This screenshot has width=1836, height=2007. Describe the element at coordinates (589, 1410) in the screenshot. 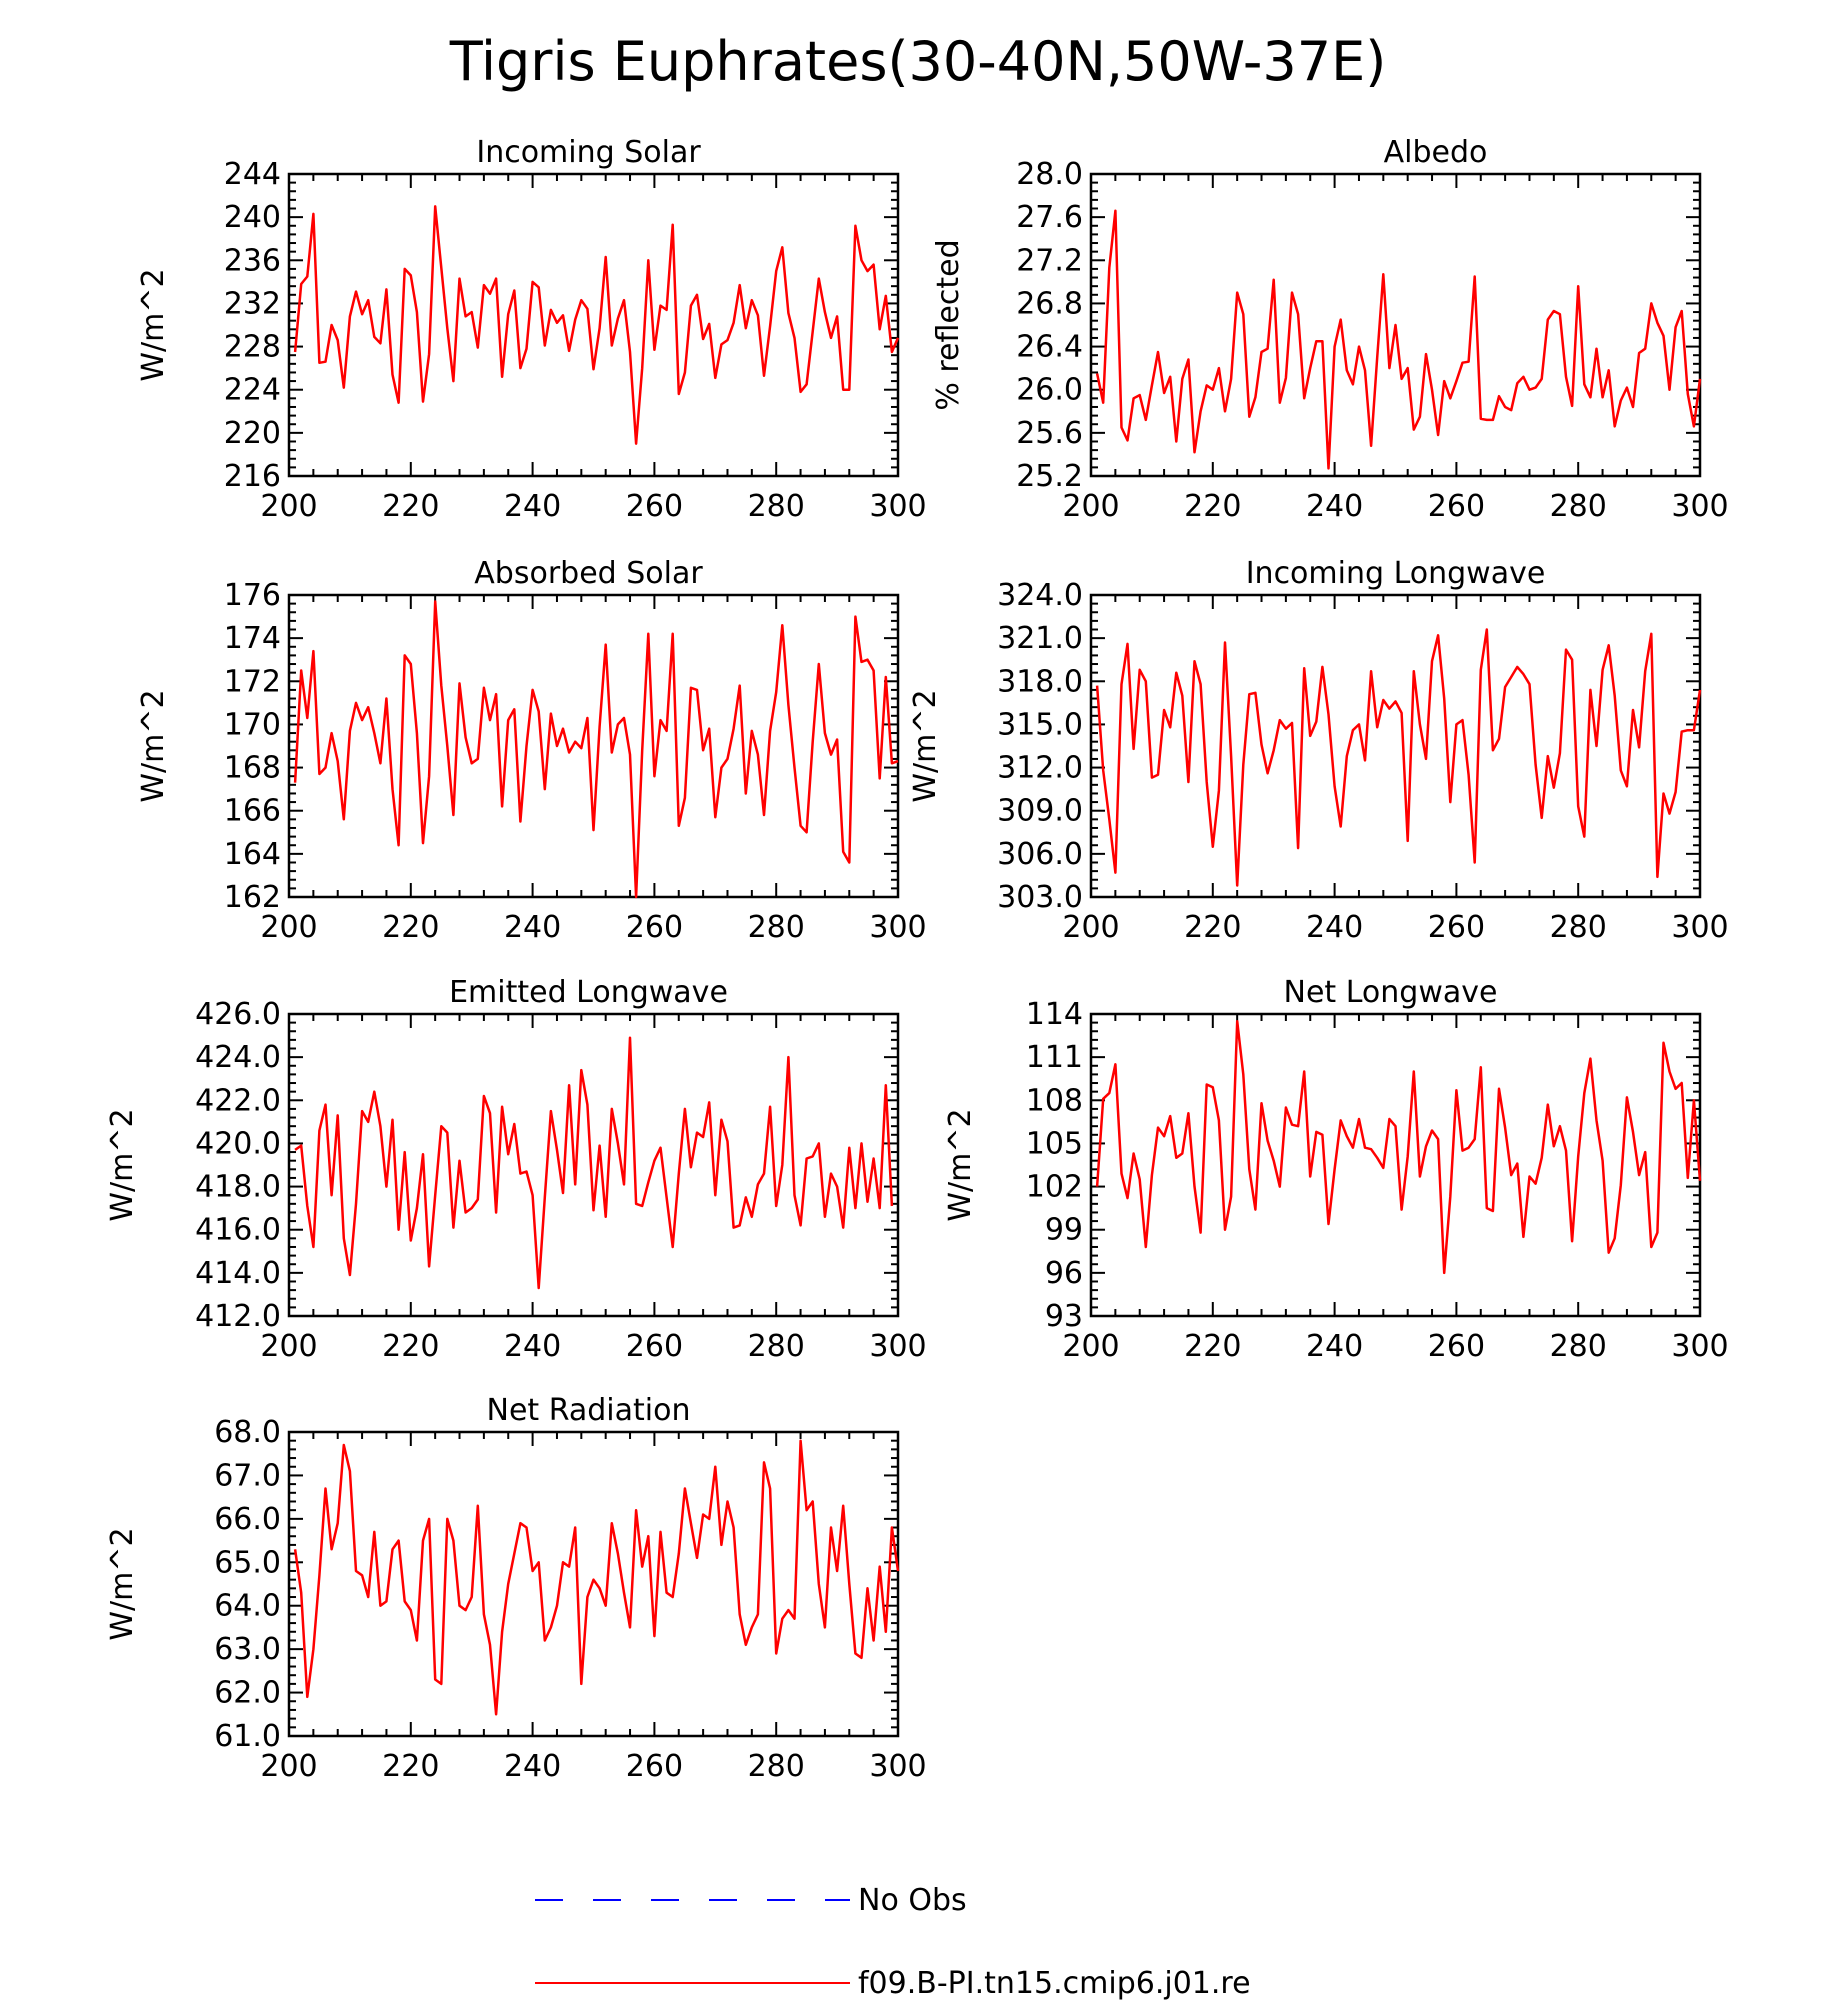

I see `panel-title: Net Radiation` at that location.